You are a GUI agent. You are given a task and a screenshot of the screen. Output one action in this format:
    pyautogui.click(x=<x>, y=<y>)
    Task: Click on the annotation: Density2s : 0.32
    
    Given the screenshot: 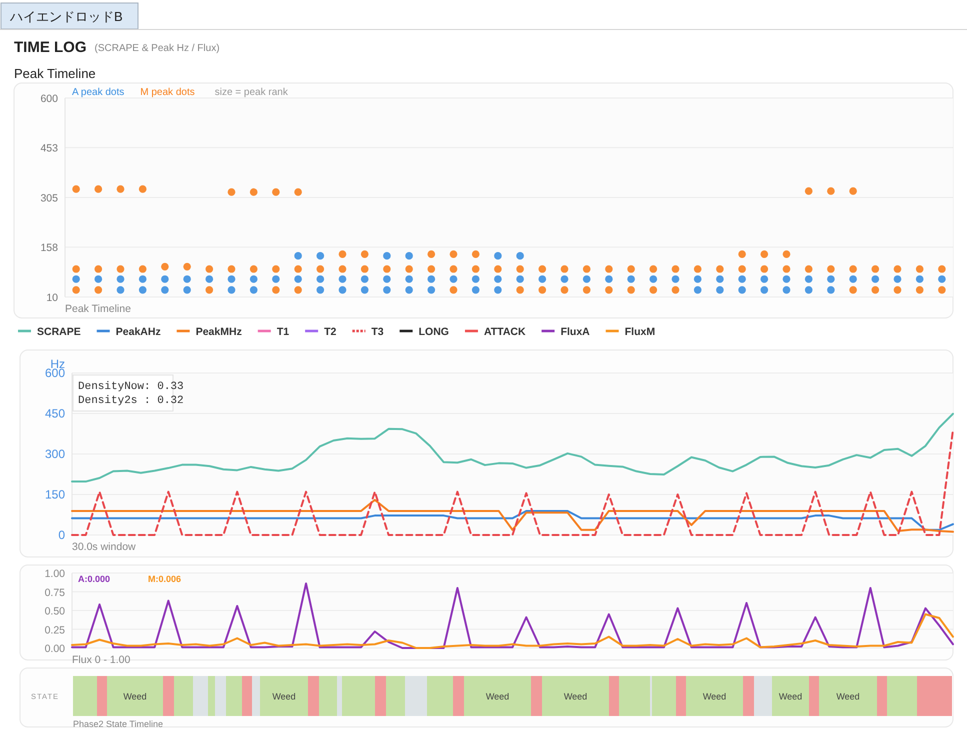 What is the action you would take?
    pyautogui.click(x=131, y=401)
    